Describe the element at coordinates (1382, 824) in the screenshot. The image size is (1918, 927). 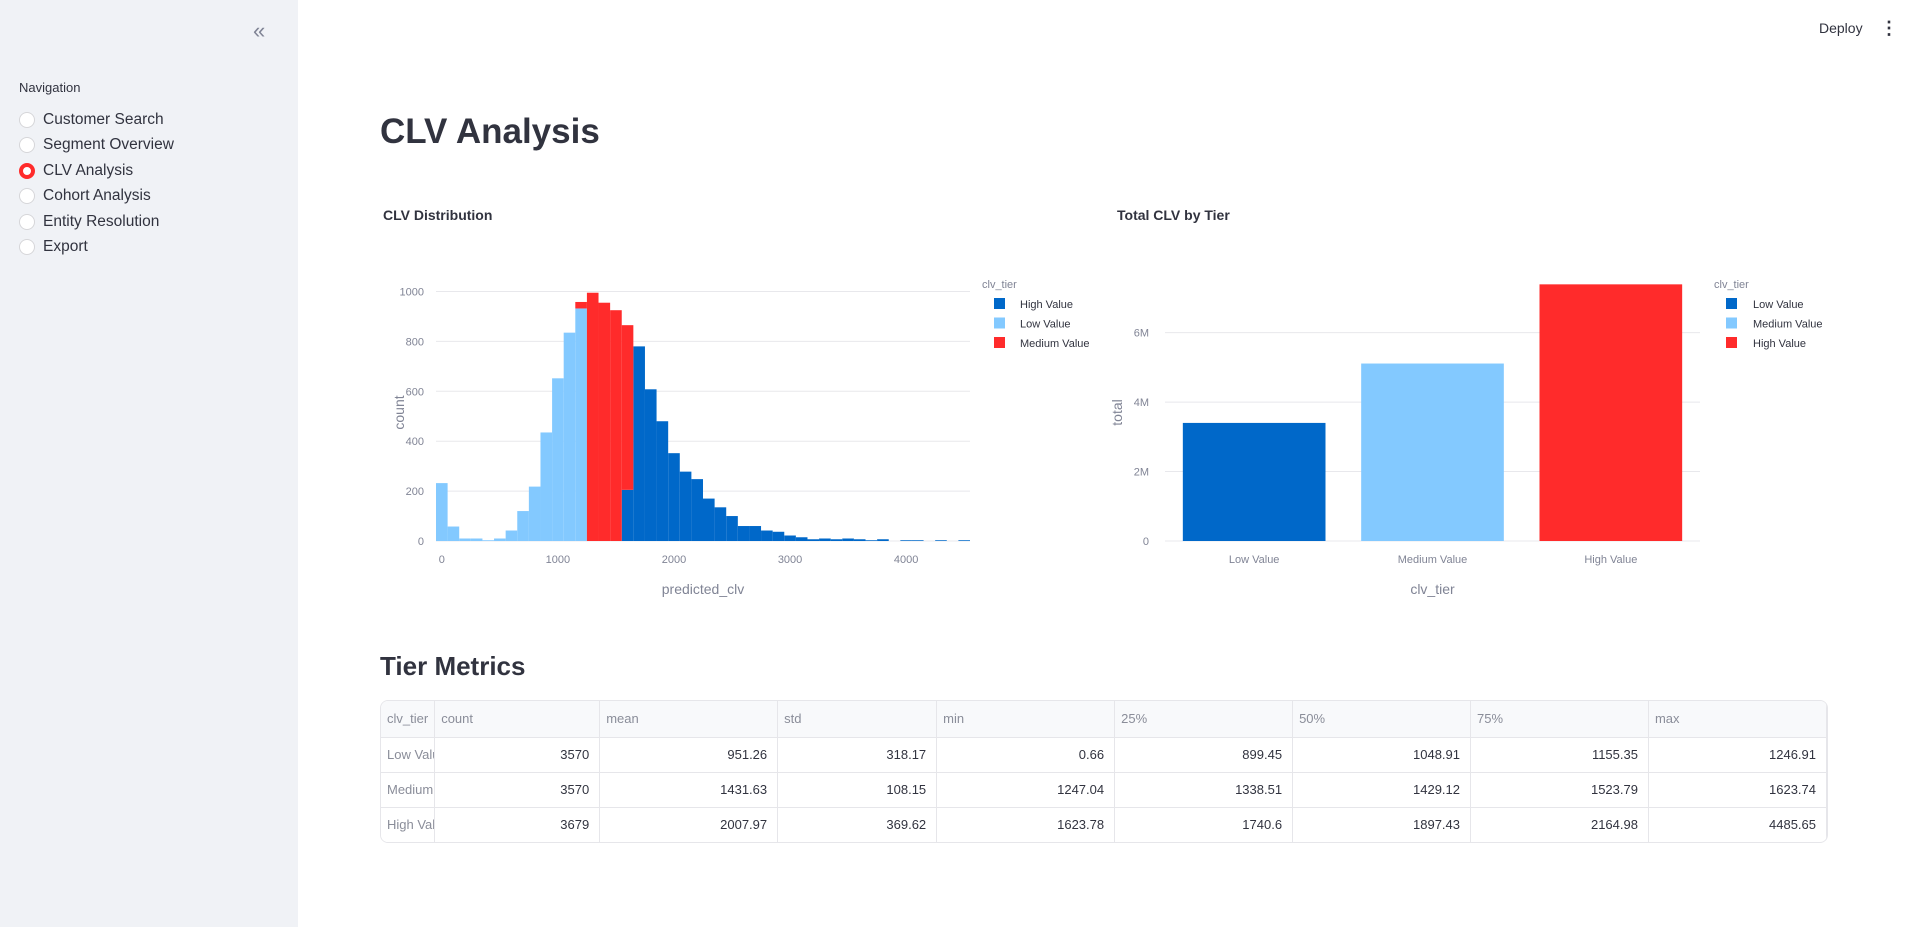
I see `table-cell: 1897.43` at that location.